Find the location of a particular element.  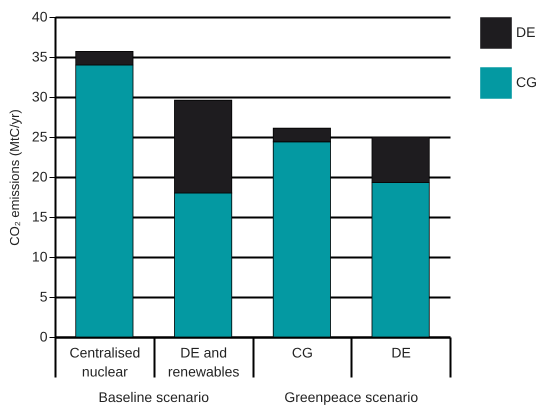

y-tick-label: 15 is located at coordinates (40, 216).